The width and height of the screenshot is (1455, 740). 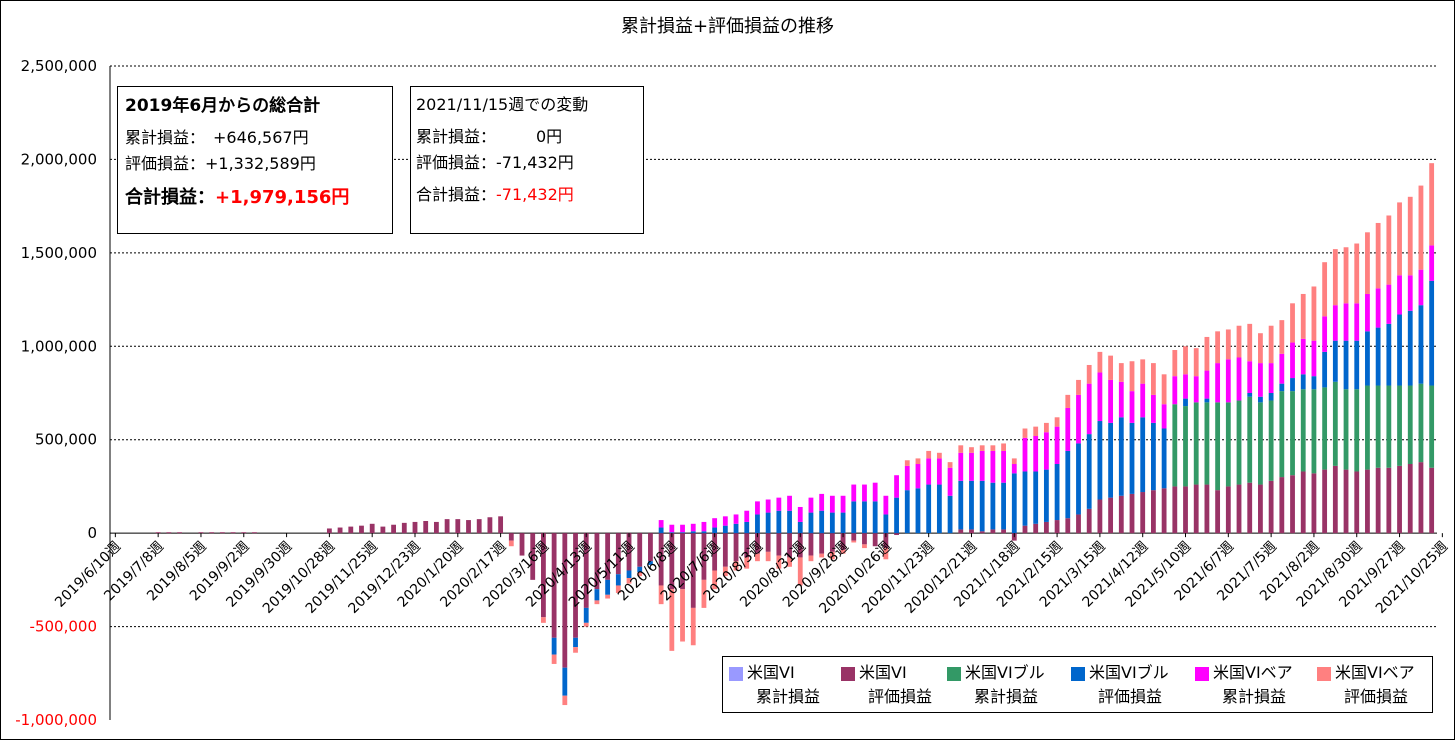 I want to click on legend-label: 累計損益, so click(x=788, y=696).